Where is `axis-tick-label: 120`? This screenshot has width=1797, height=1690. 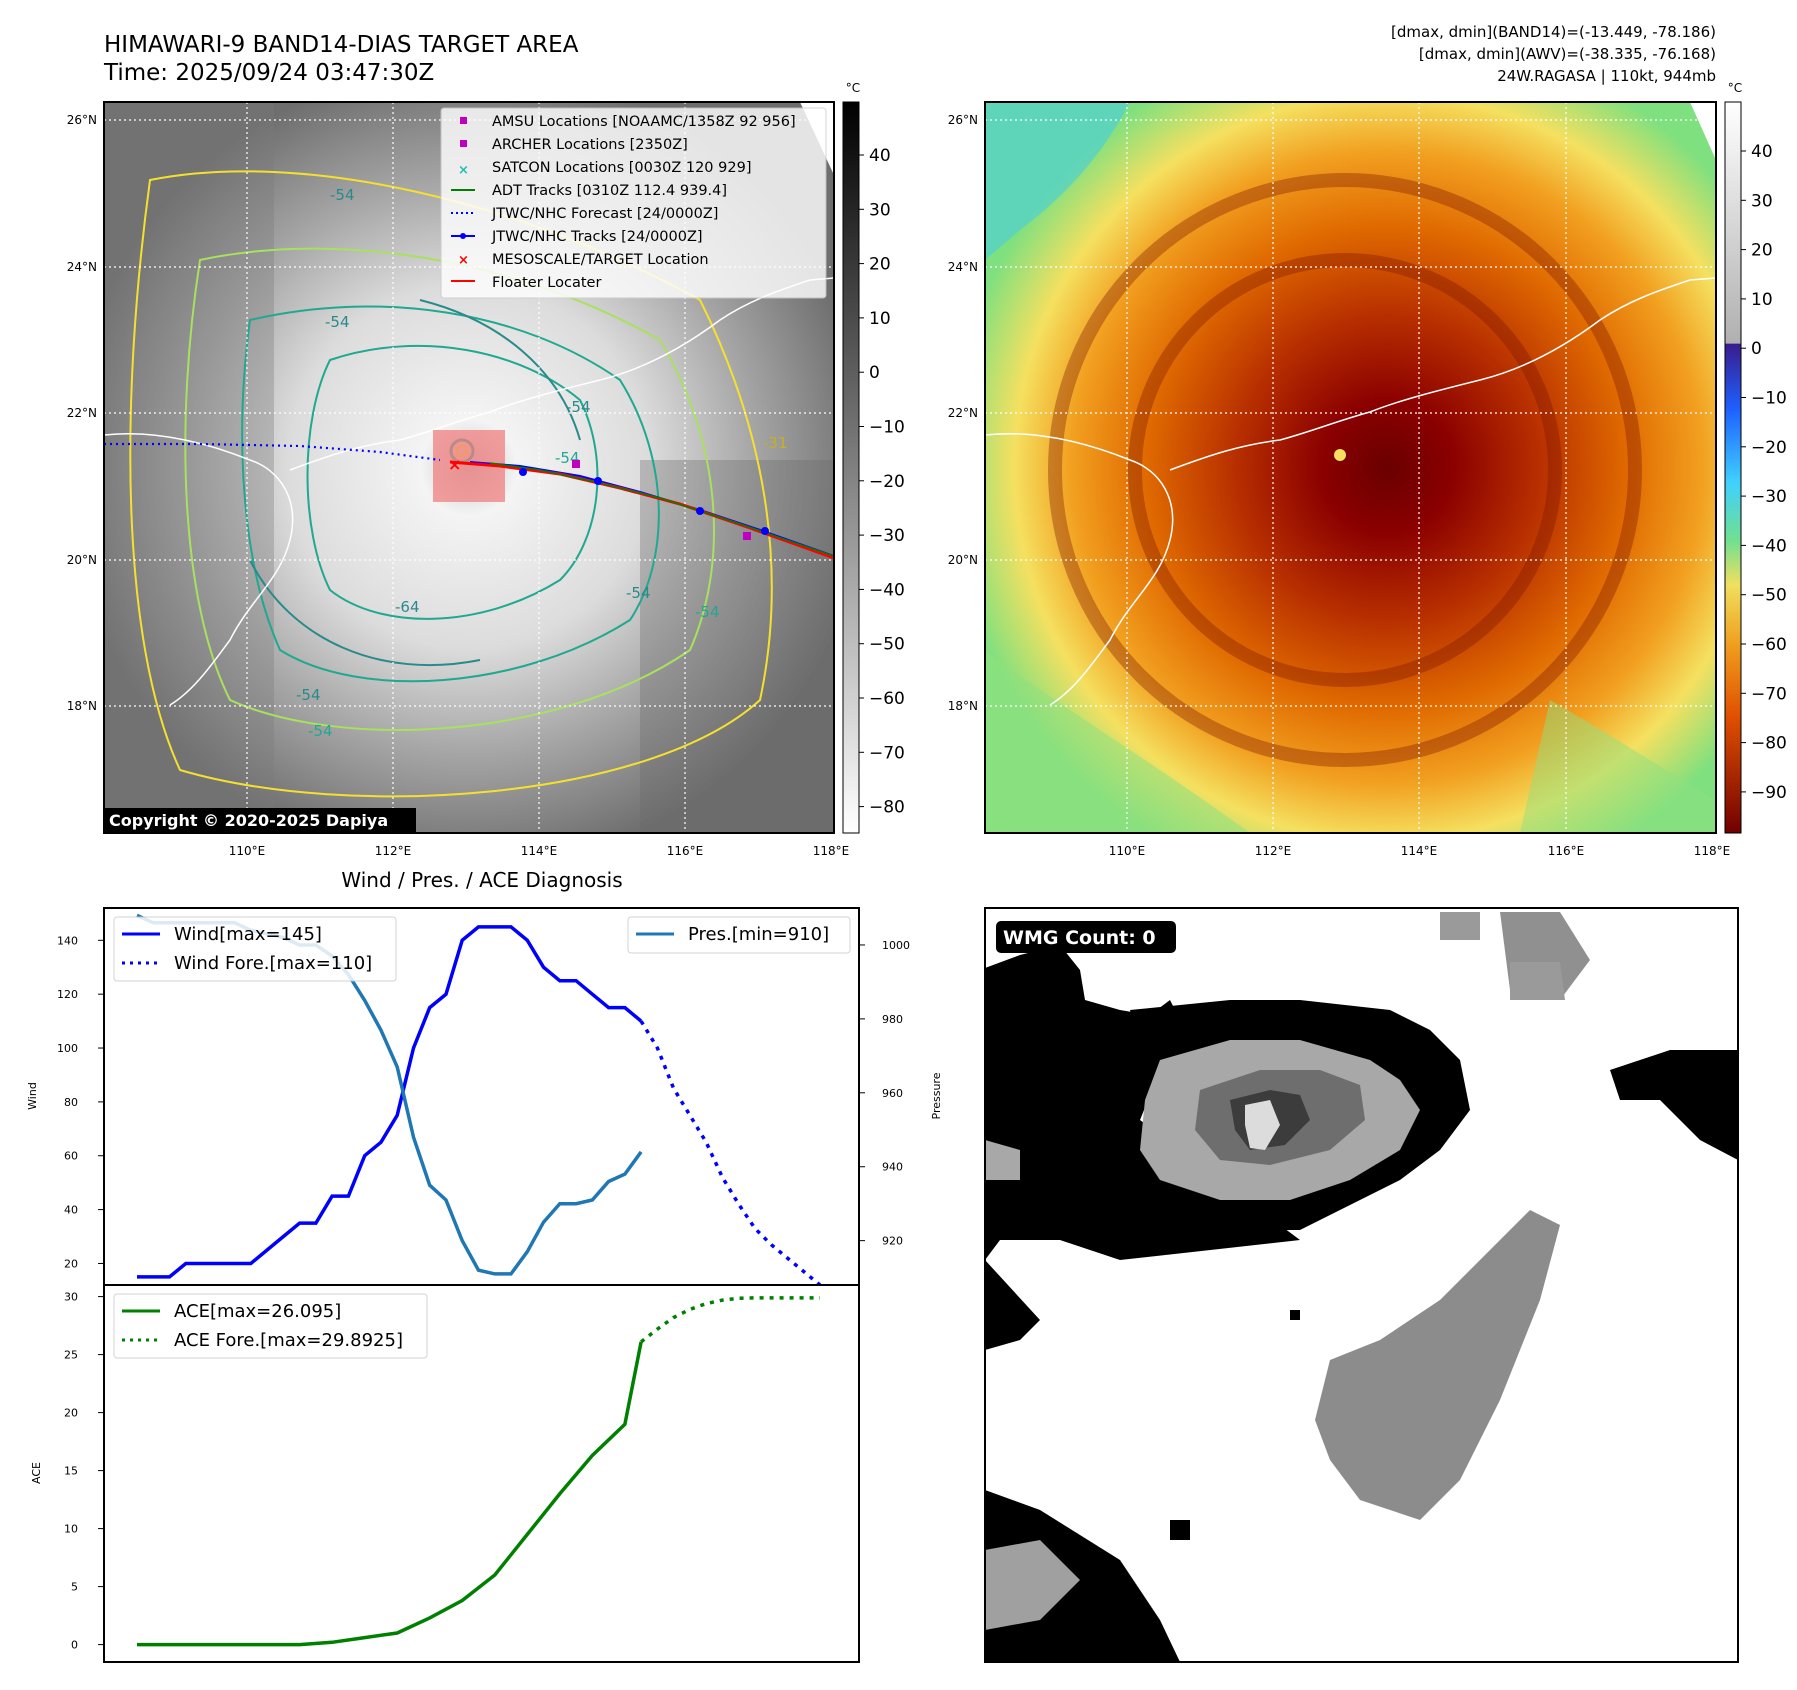
axis-tick-label: 120 is located at coordinates (67, 994).